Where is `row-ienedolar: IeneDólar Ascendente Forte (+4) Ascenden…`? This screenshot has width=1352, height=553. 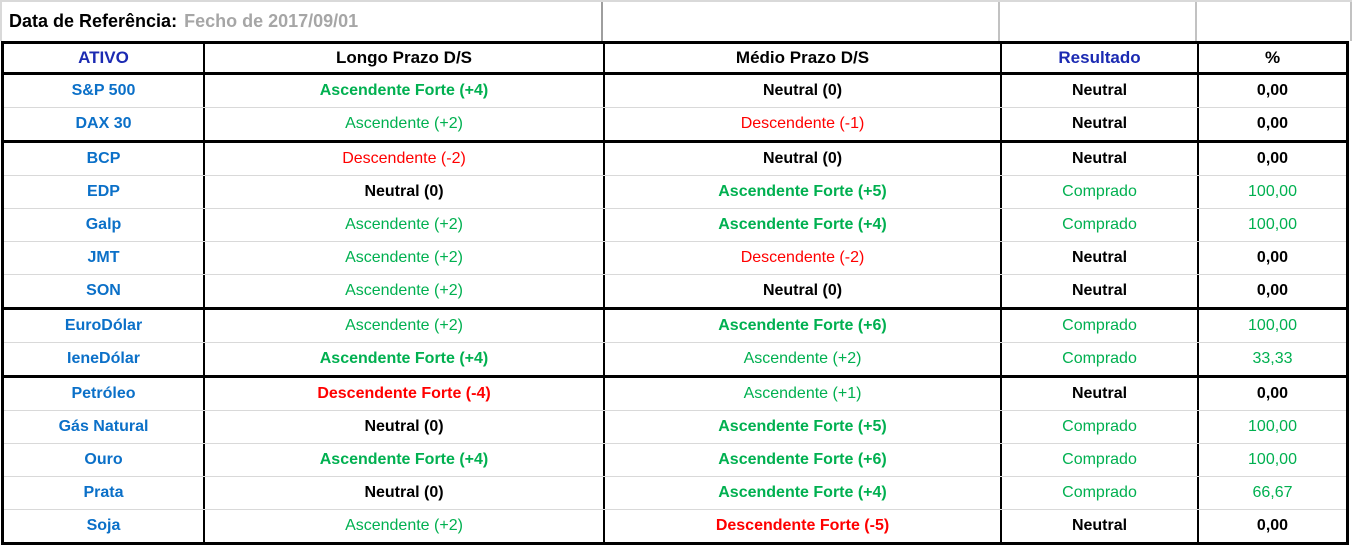 row-ienedolar: IeneDólar Ascendente Forte (+4) Ascenden… is located at coordinates (675, 358).